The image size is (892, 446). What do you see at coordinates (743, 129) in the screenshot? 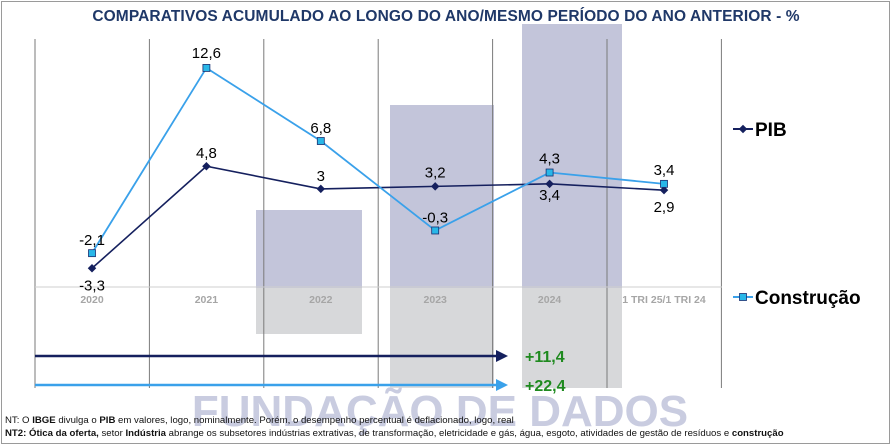
I see `legend-marker-pib` at bounding box center [743, 129].